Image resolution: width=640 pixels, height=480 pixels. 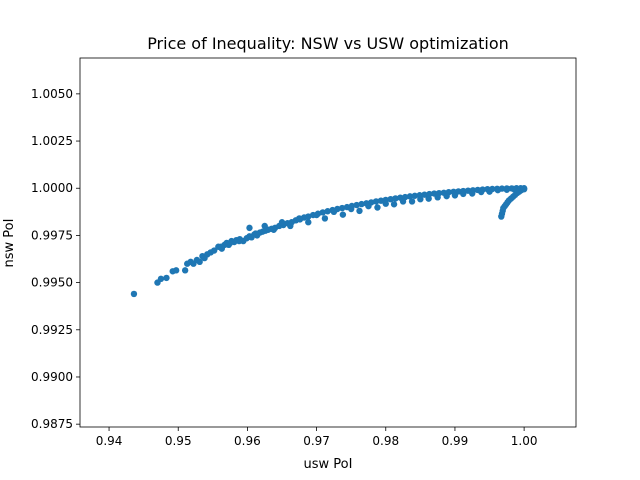 I want to click on y-tick-label: 1.0025, so click(x=52, y=141).